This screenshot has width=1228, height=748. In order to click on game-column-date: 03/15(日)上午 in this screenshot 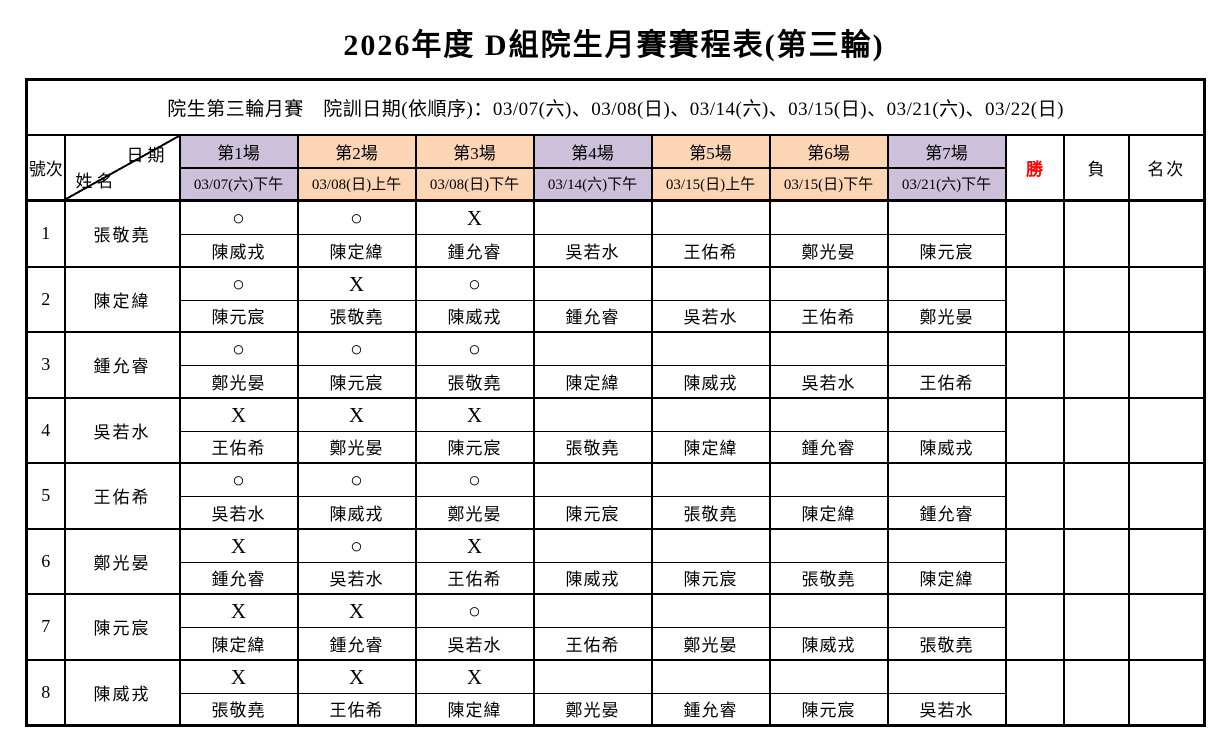, I will do `click(710, 184)`.